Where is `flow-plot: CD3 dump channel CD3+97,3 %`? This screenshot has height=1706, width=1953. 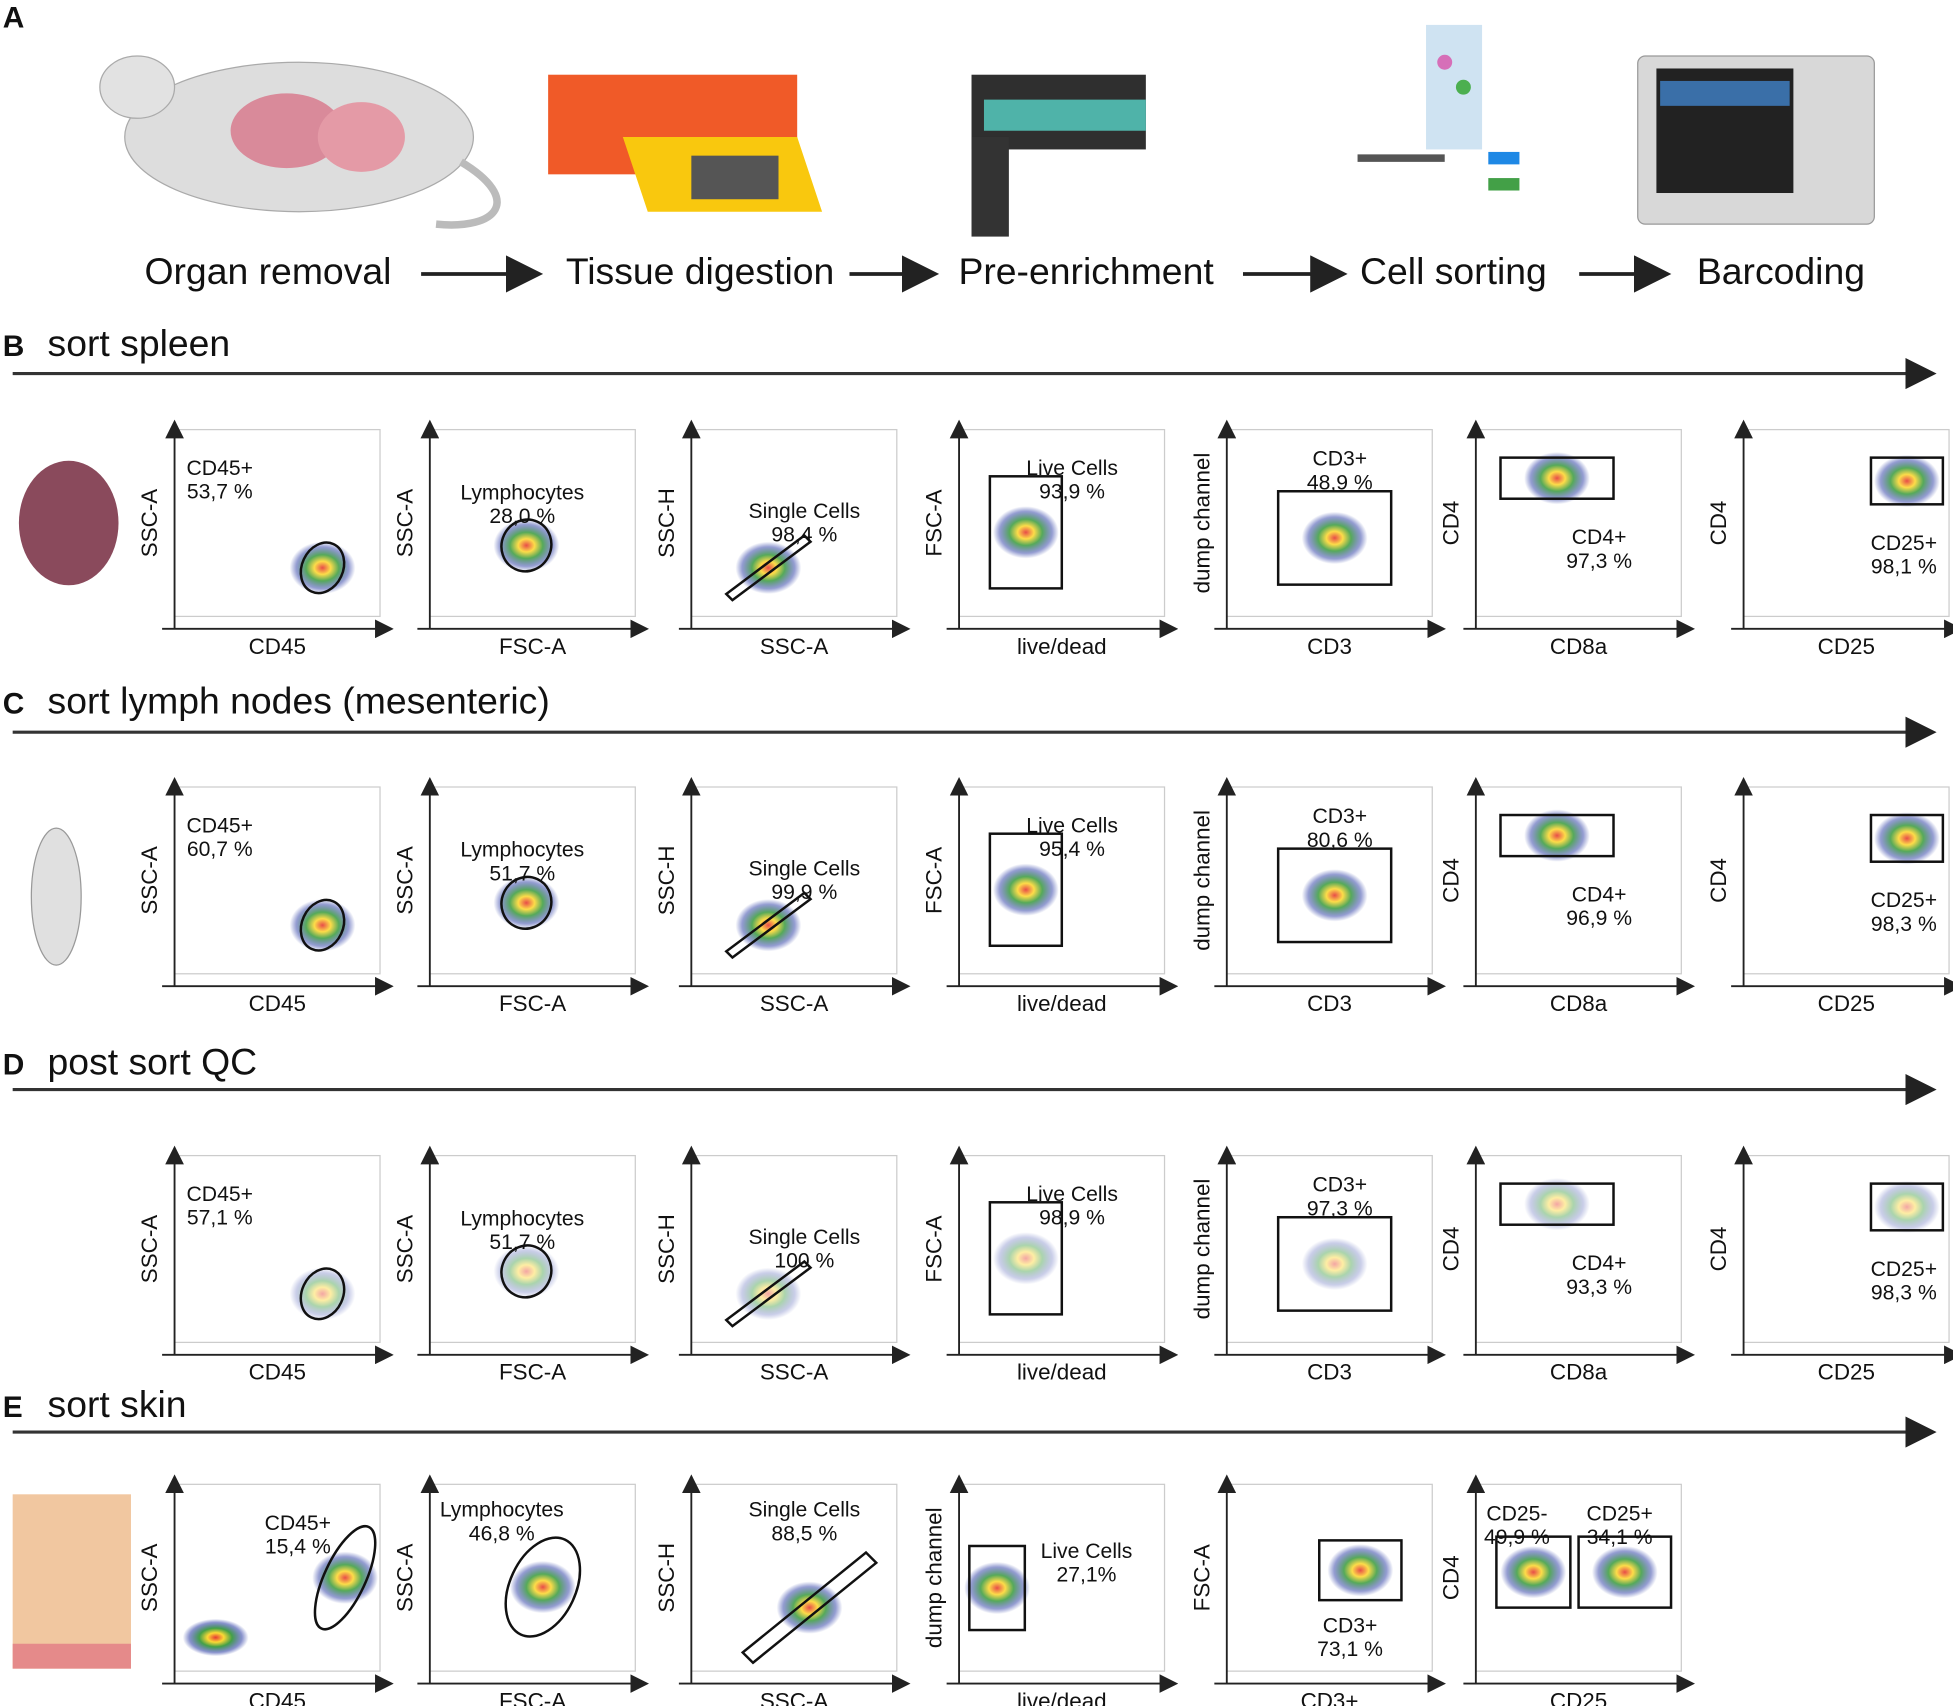
flow-plot: CD3 dump channel CD3+97,3 % is located at coordinates (1317, 1265).